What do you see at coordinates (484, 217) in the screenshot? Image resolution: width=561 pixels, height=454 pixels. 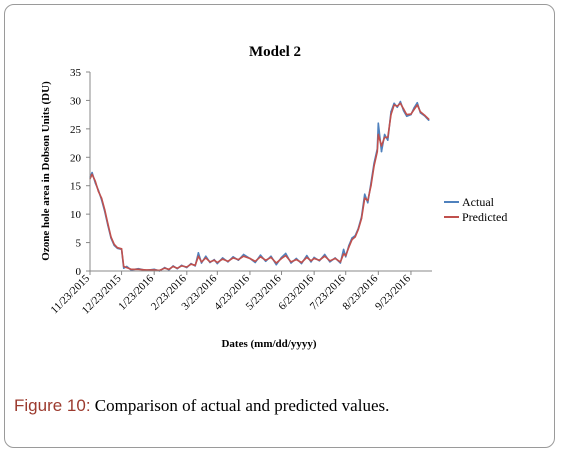 I see `legend-label-predicted: Predicted` at bounding box center [484, 217].